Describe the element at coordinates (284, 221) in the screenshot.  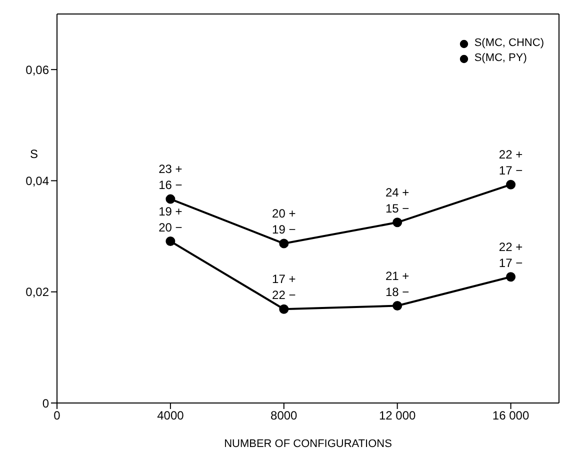
I see `annotation: 20 + 19 −` at that location.